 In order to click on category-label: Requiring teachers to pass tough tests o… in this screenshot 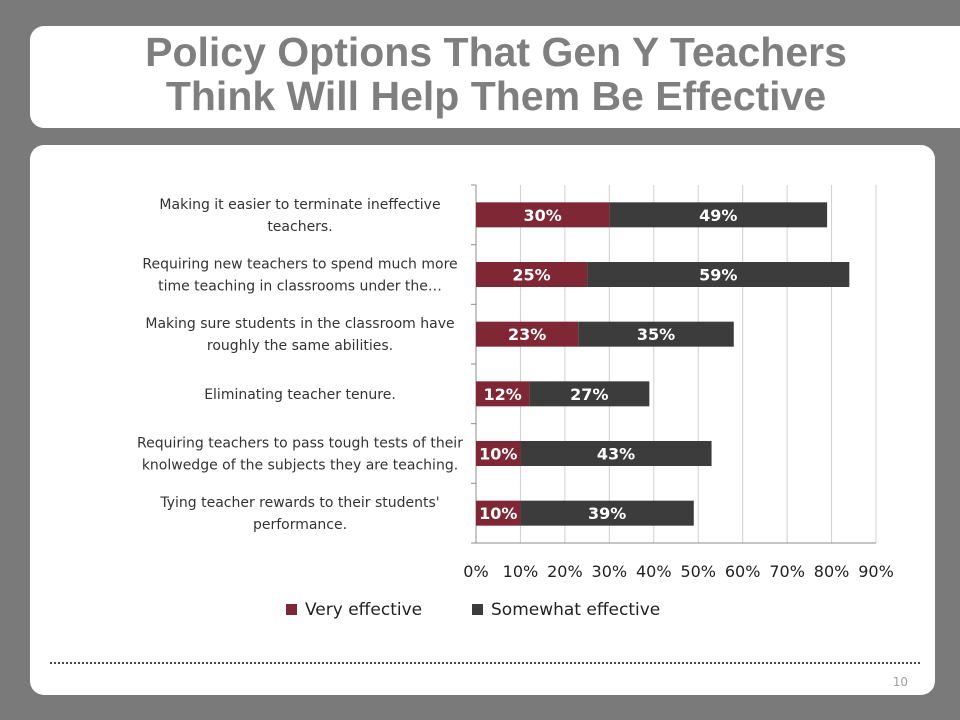, I will do `click(300, 455)`.